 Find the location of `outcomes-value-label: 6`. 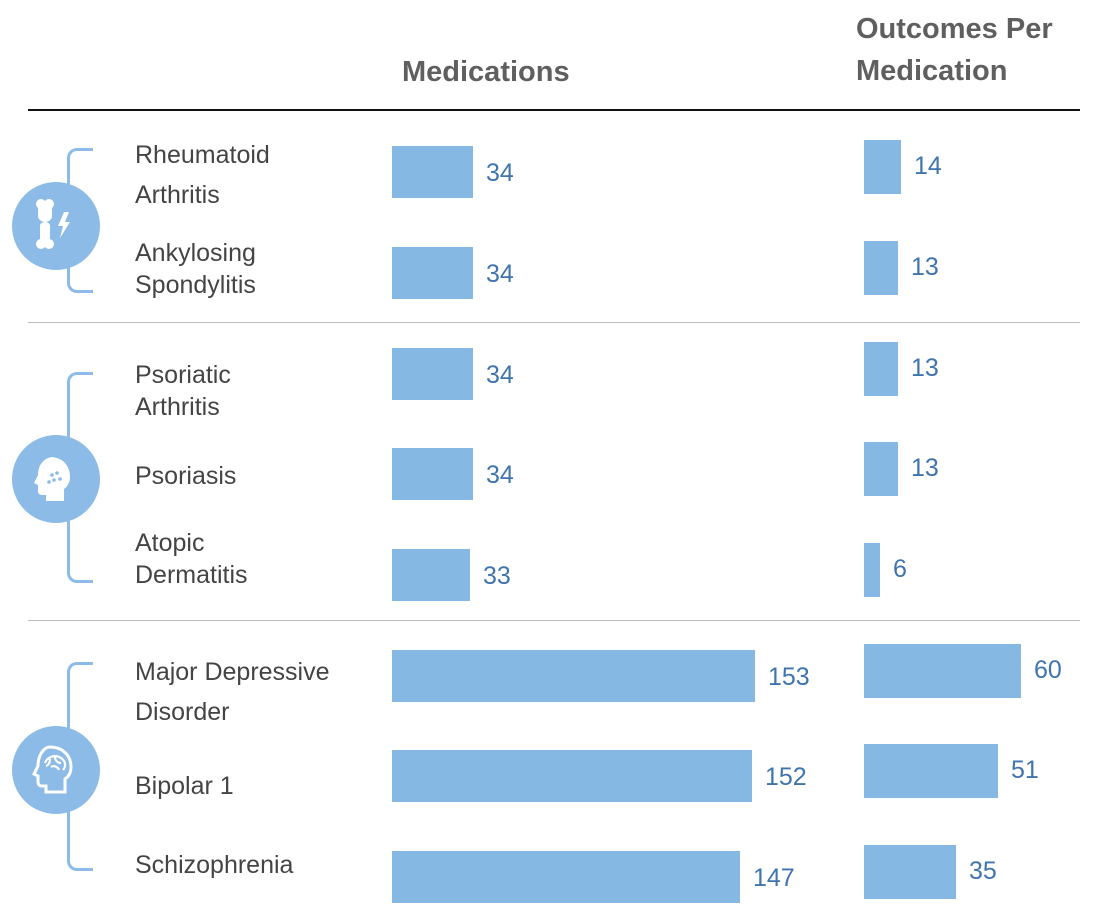

outcomes-value-label: 6 is located at coordinates (900, 569).